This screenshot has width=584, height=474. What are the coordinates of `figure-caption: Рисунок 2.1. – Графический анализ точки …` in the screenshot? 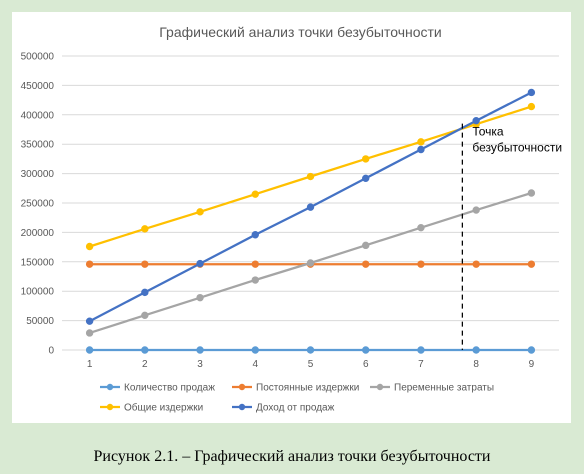 It's located at (292, 456).